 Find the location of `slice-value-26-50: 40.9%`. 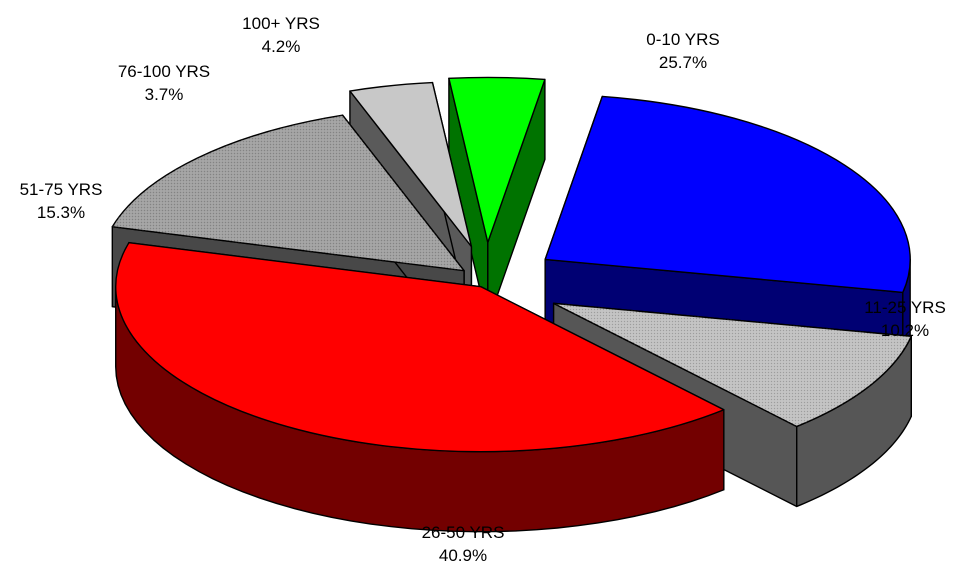

slice-value-26-50: 40.9% is located at coordinates (463, 555).